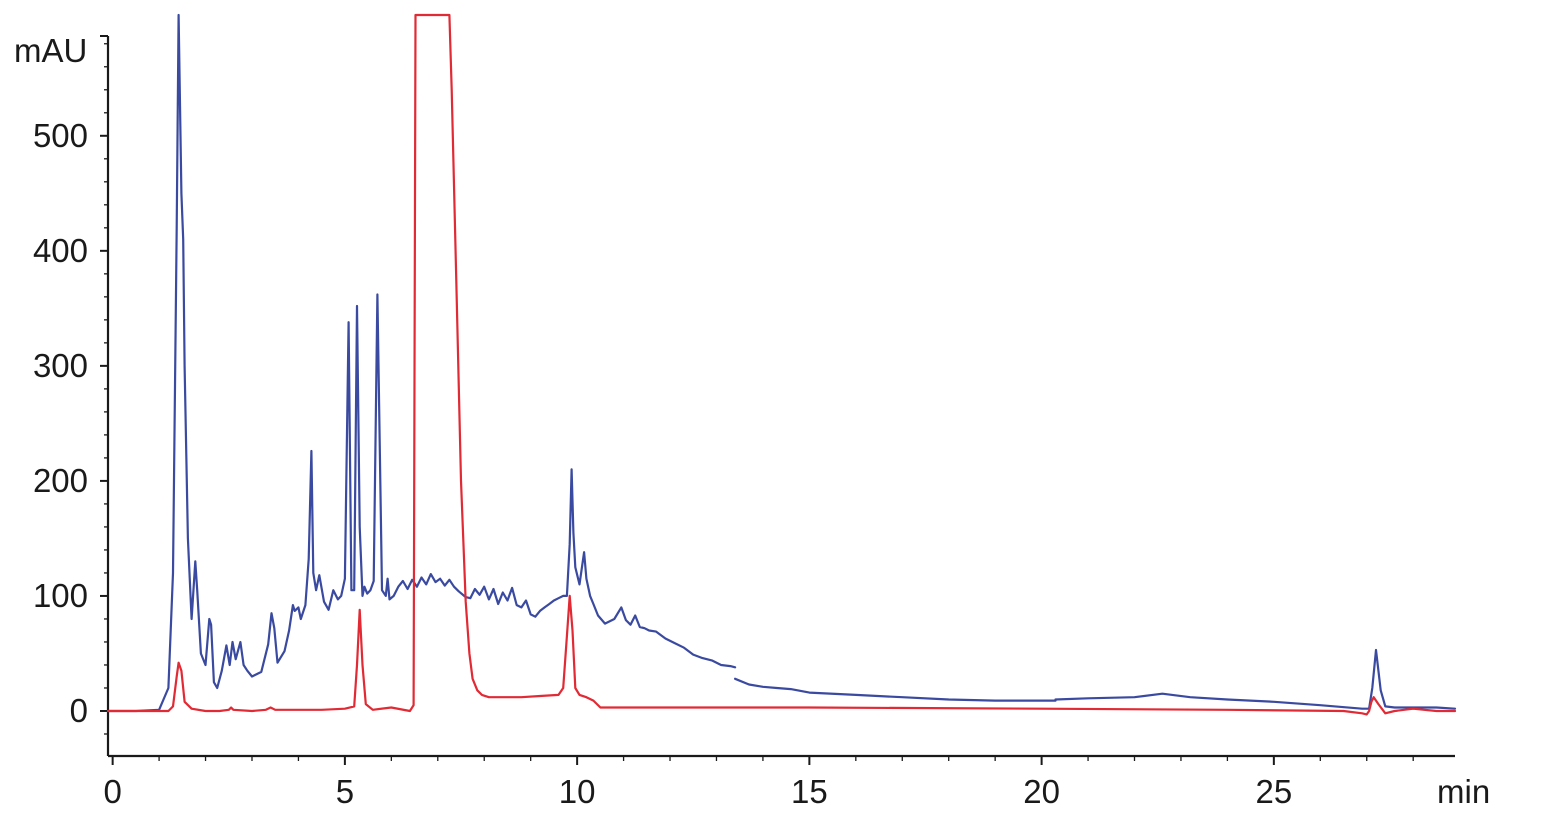 This screenshot has height=823, width=1561. I want to click on x-tick-label: 5, so click(345, 791).